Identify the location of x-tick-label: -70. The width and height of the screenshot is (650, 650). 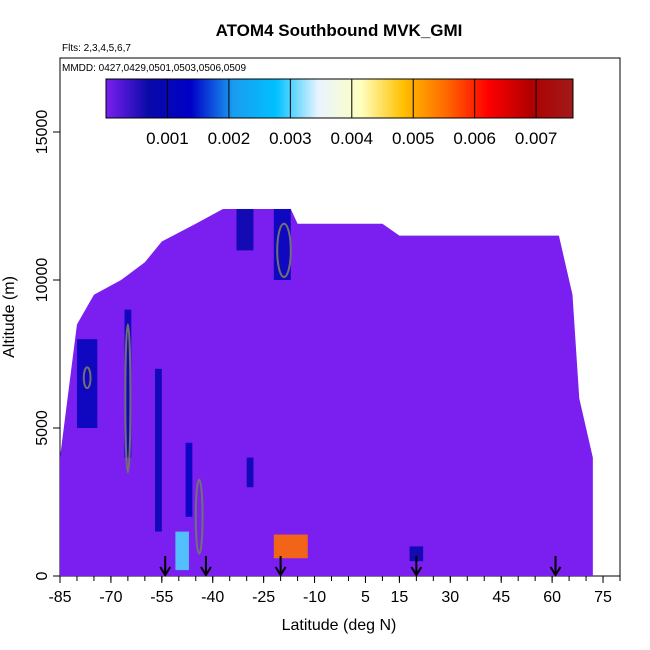
(110, 597).